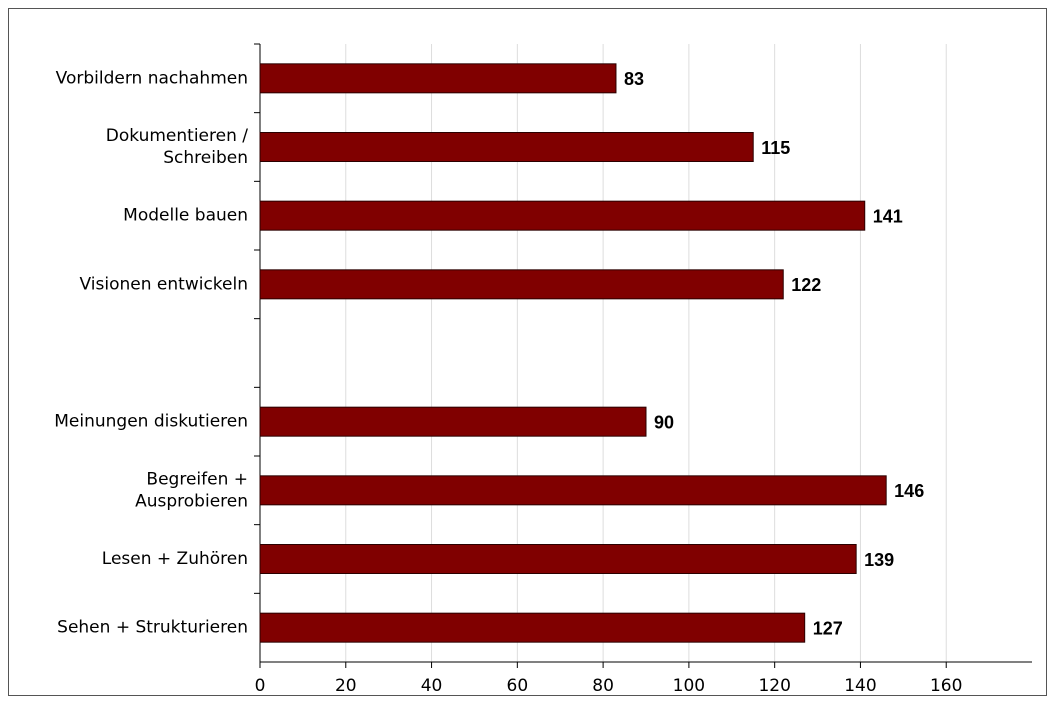  I want to click on y-tick-label: Visionen entwickeln, so click(164, 284).